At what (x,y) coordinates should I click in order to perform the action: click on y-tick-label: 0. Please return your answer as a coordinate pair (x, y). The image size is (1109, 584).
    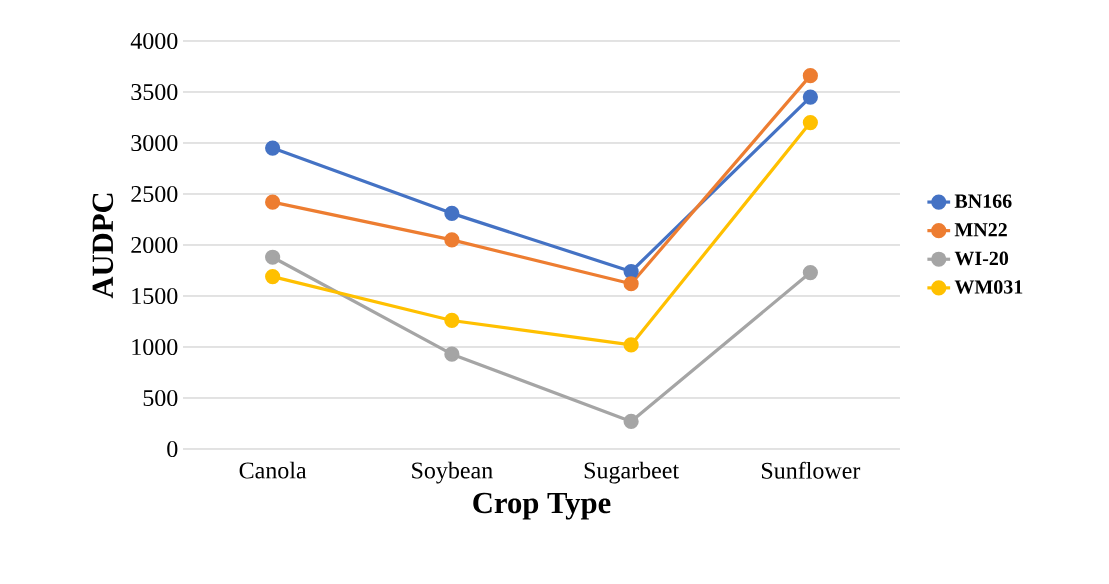
    Looking at the image, I should click on (172, 449).